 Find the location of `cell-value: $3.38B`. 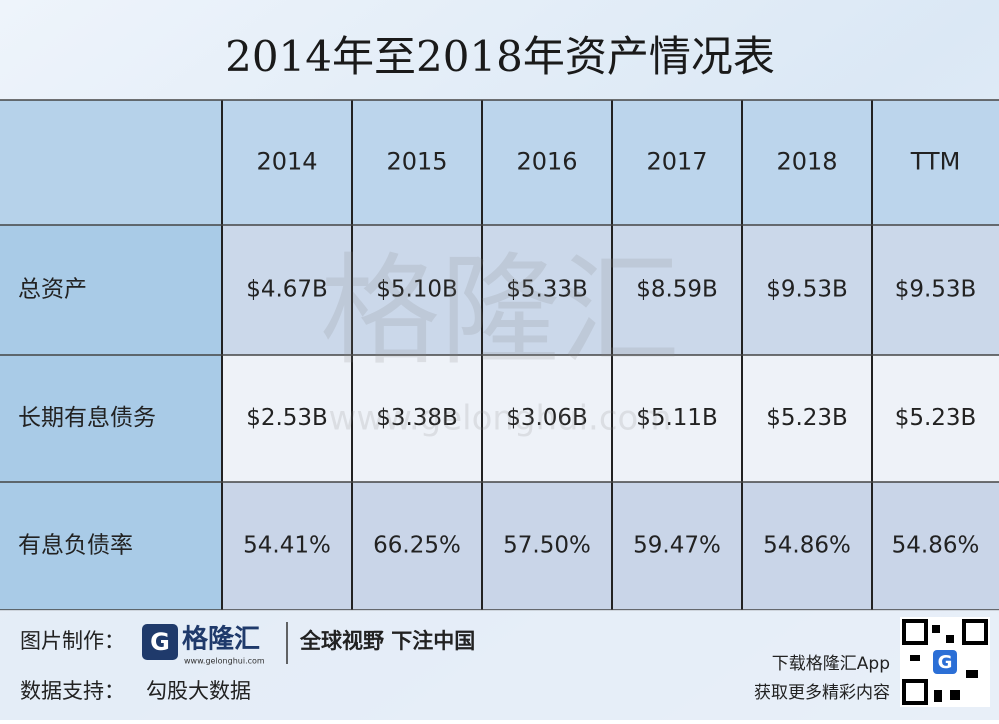

cell-value: $3.38B is located at coordinates (417, 418).